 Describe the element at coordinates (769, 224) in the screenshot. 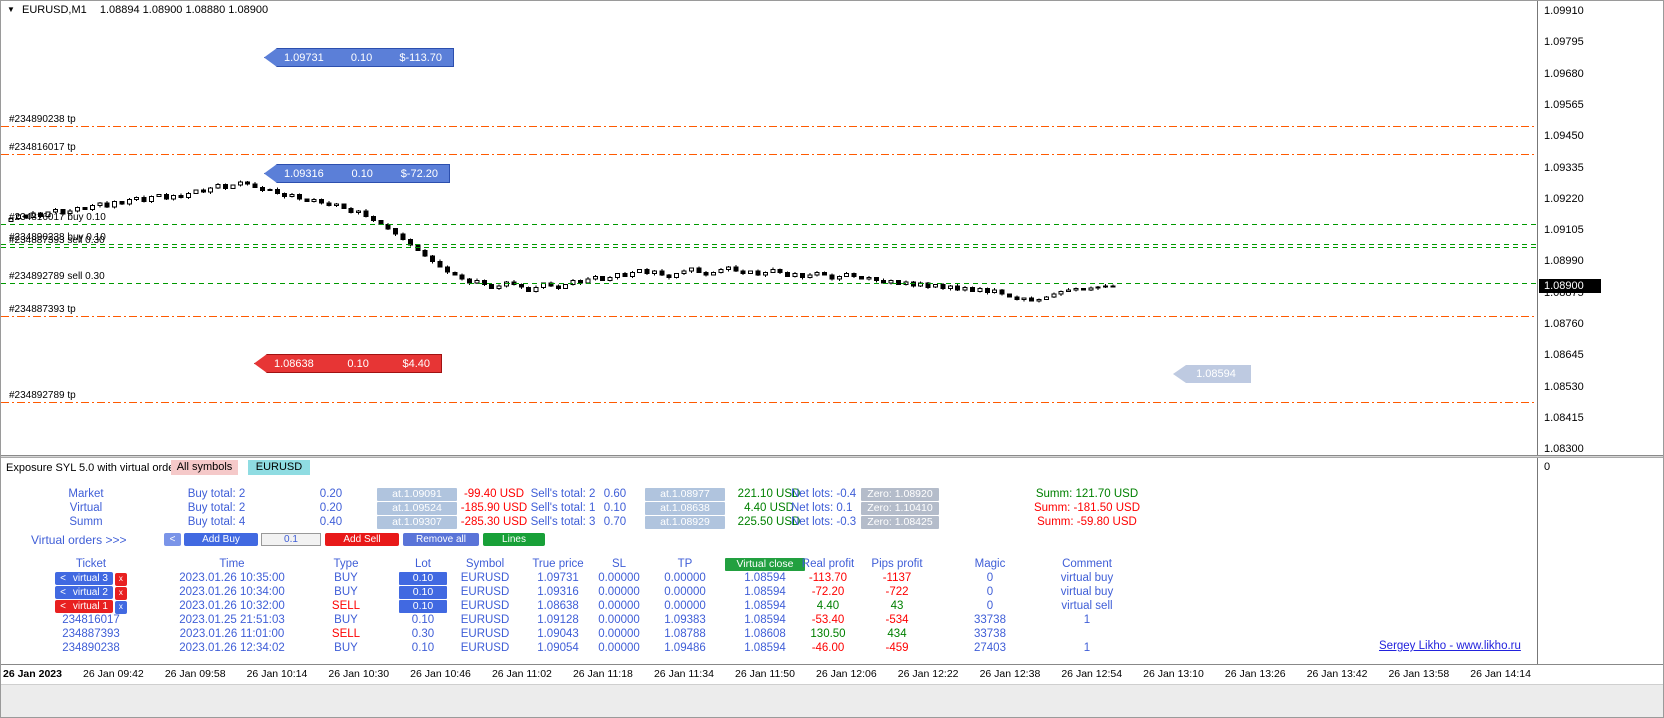

I see `level-line-234816017-buy` at that location.